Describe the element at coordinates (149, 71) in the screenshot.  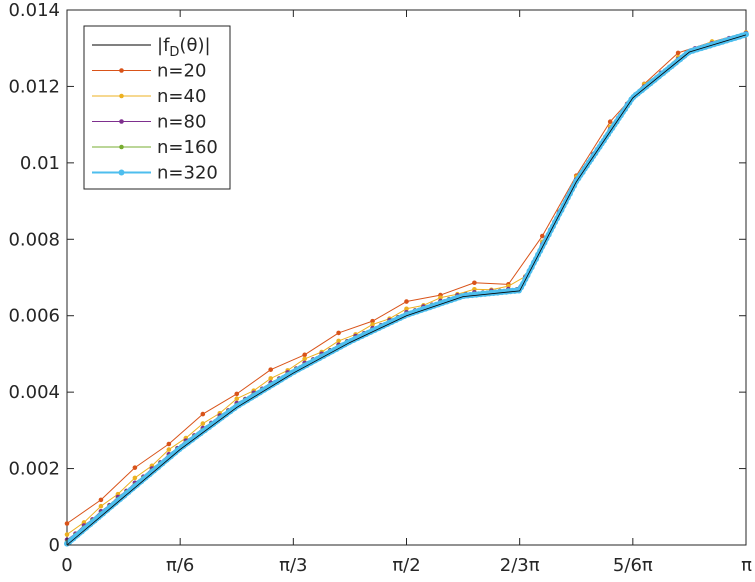
I see `legend-item: n=20` at that location.